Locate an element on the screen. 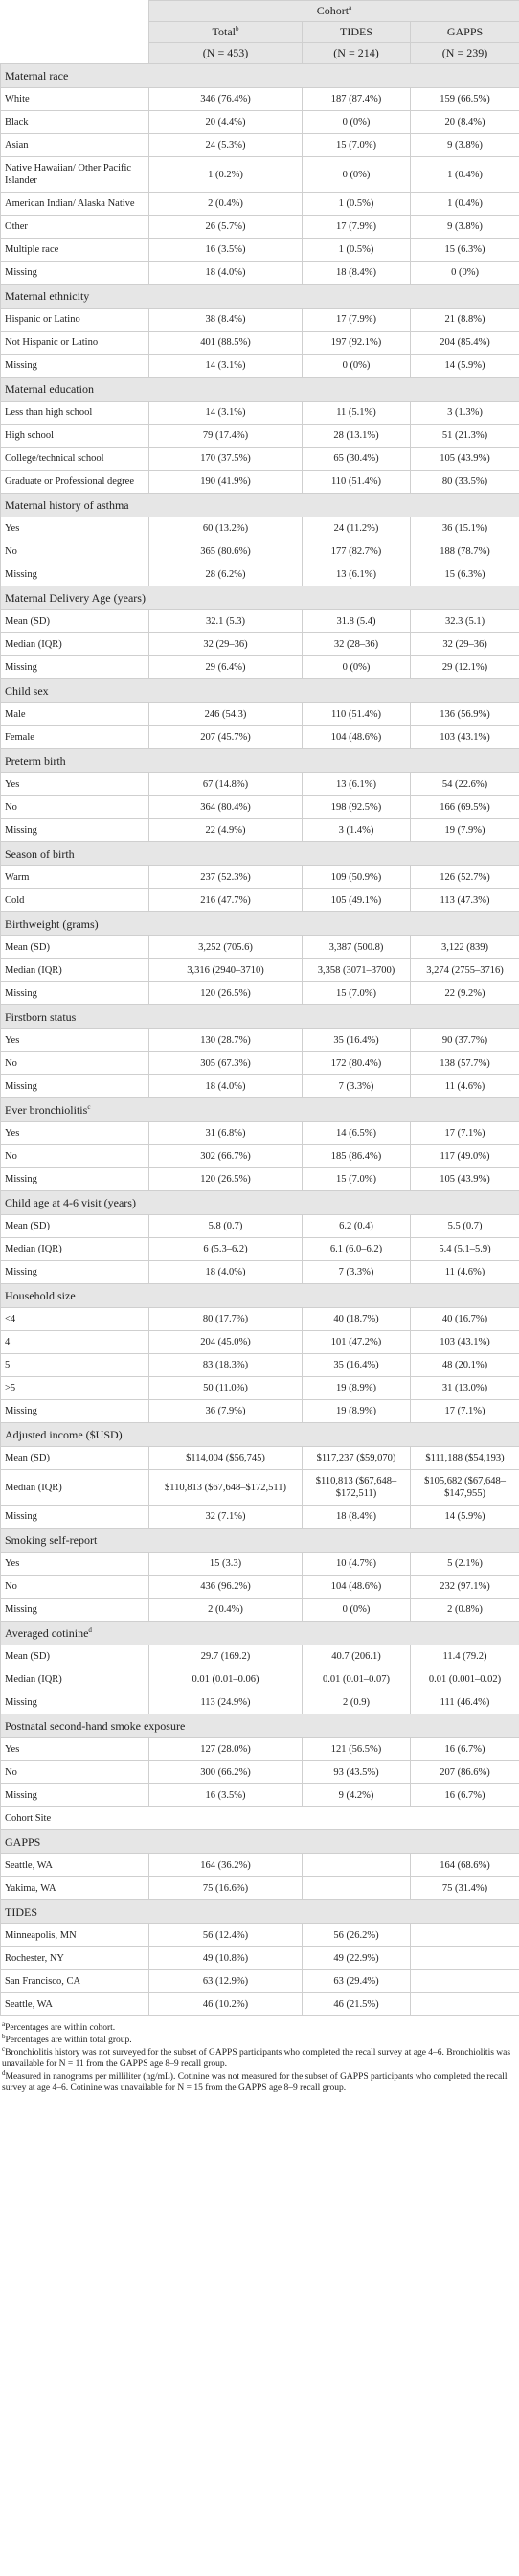 The height and width of the screenshot is (2576, 519). data-row: No 365 (80.6%) 177 (82.7%) 188 (78.7%) is located at coordinates (259, 552).